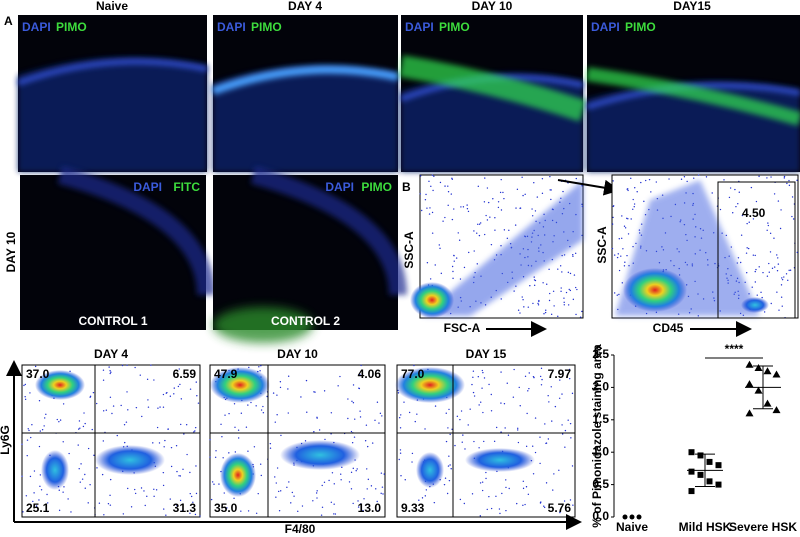 The width and height of the screenshot is (800, 537). Describe the element at coordinates (185, 508) in the screenshot. I see `quadrant-value: 31.3` at that location.